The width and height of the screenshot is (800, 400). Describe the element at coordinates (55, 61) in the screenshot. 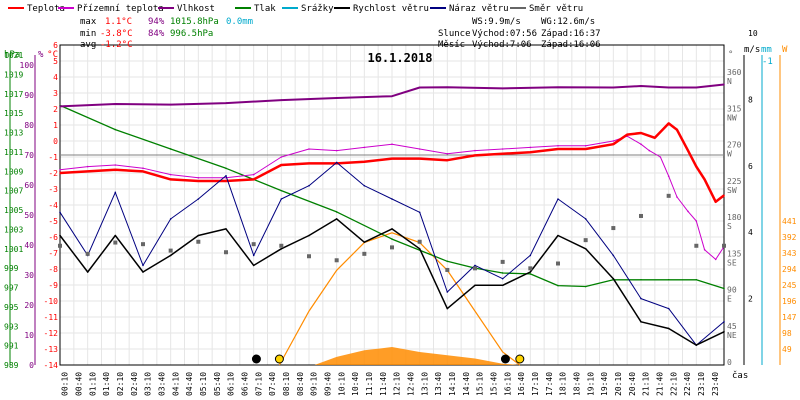

I see `temp-tick: 5` at that location.